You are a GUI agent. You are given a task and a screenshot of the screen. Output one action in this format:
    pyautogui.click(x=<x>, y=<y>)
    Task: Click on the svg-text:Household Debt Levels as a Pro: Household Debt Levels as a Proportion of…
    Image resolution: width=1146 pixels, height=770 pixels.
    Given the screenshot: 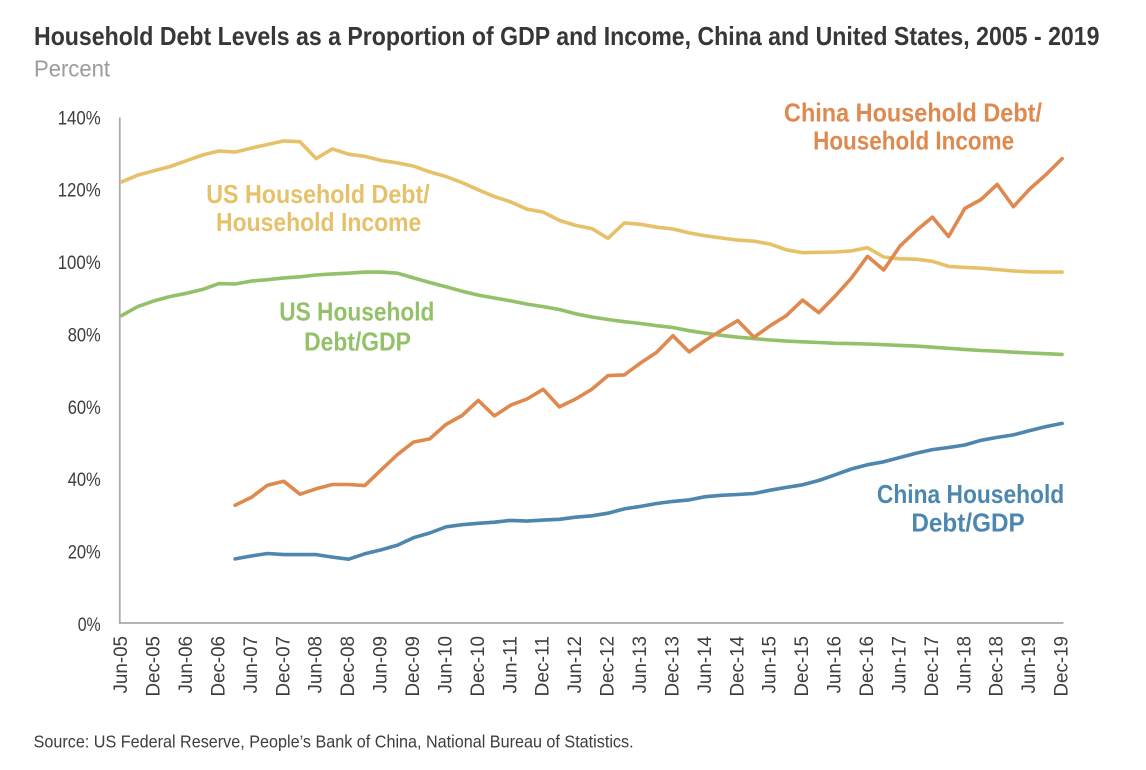 What is the action you would take?
    pyautogui.click(x=567, y=36)
    